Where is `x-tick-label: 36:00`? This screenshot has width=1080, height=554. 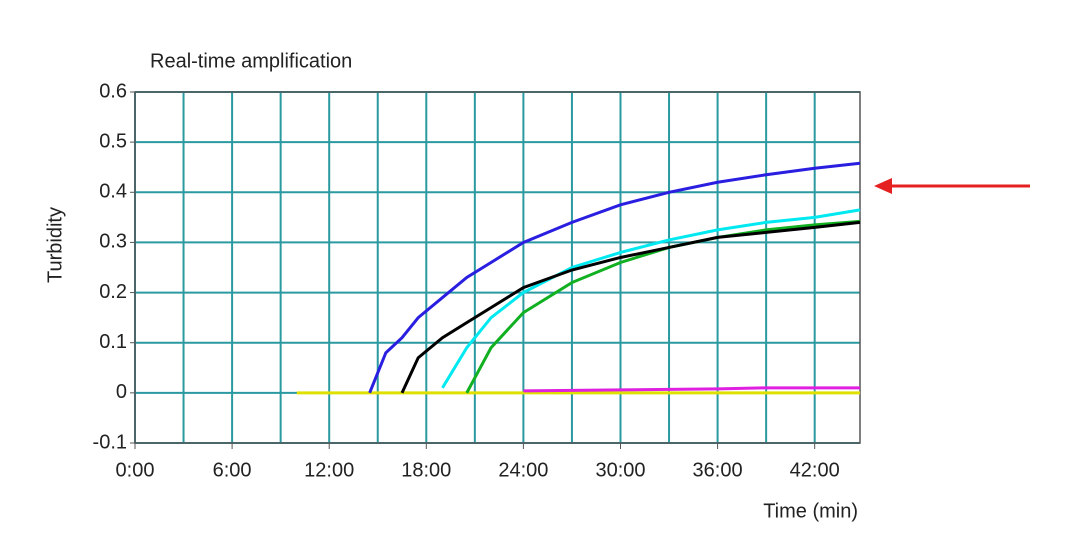
x-tick-label: 36:00 is located at coordinates (718, 470).